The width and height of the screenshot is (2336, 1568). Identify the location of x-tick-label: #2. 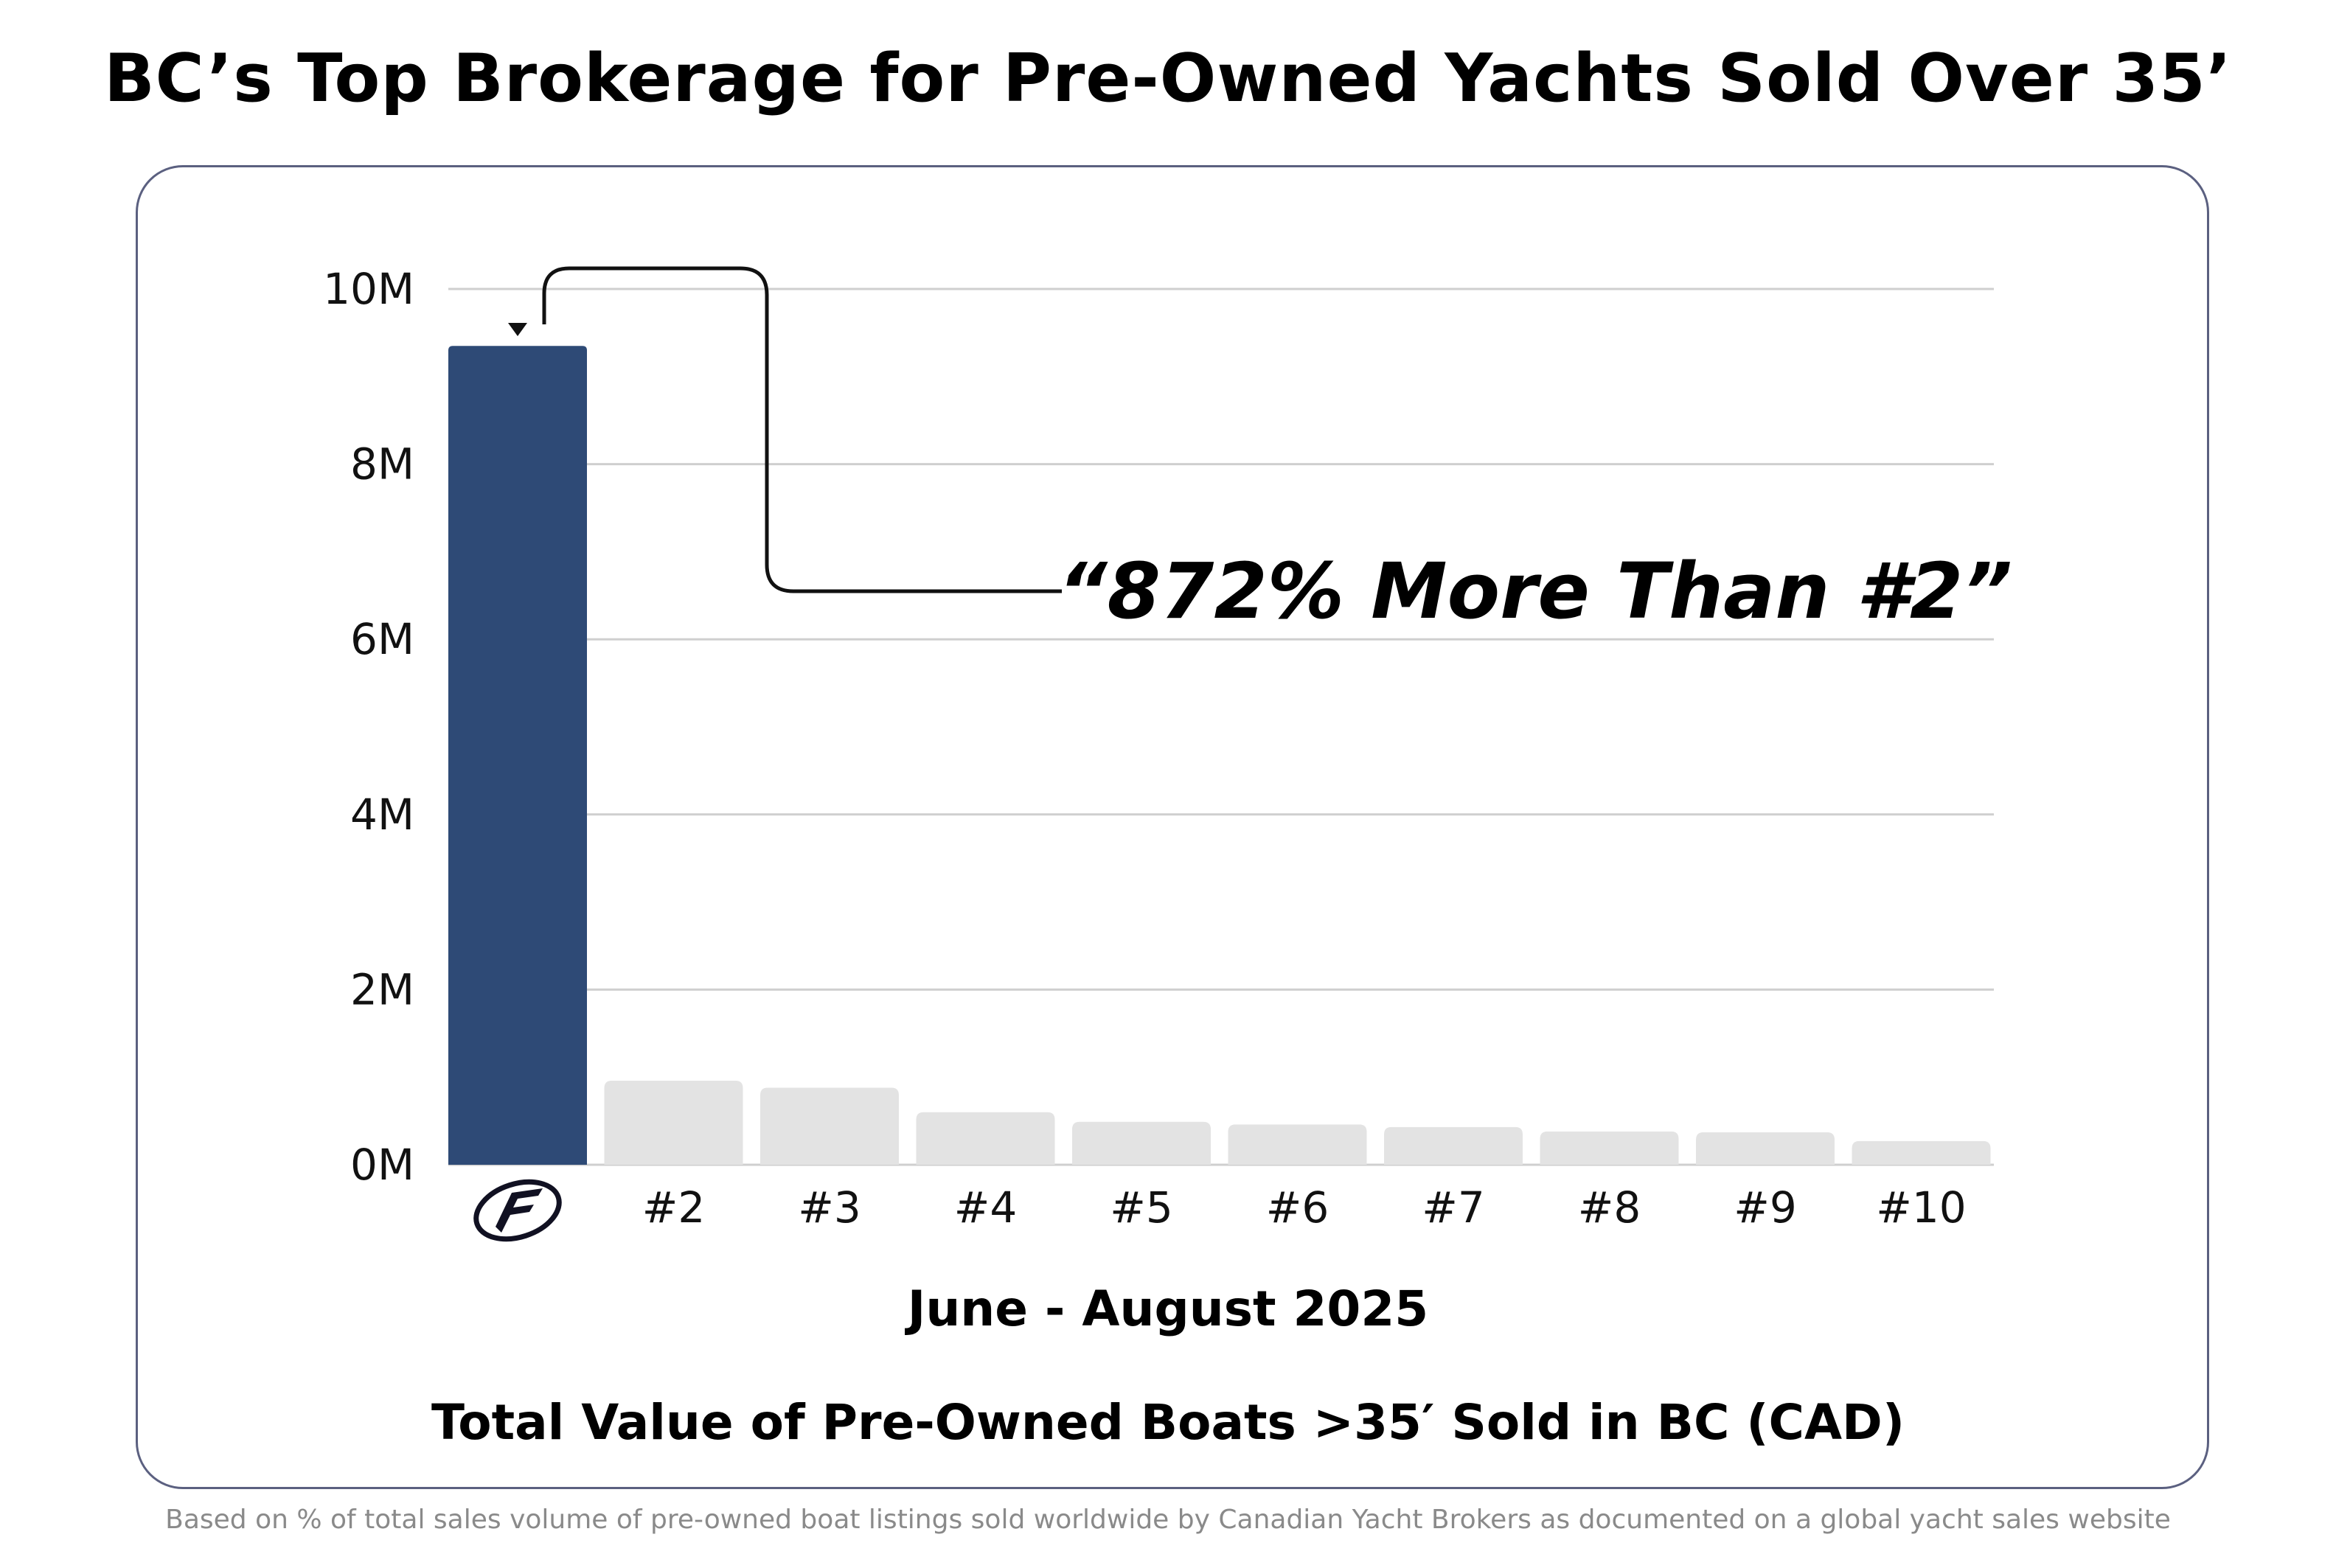
(674, 1207).